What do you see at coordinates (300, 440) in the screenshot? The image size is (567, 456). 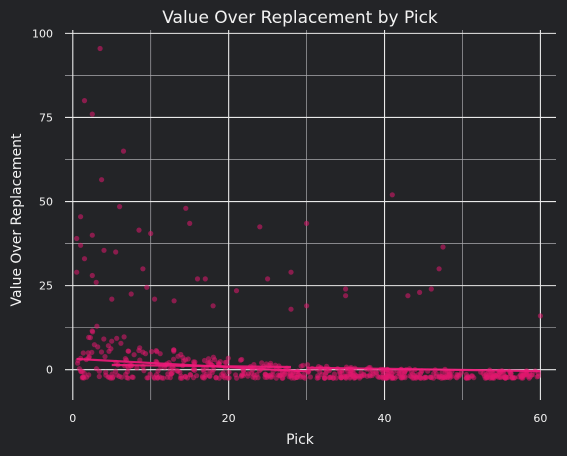 I see `x-axis-label: Pick` at bounding box center [300, 440].